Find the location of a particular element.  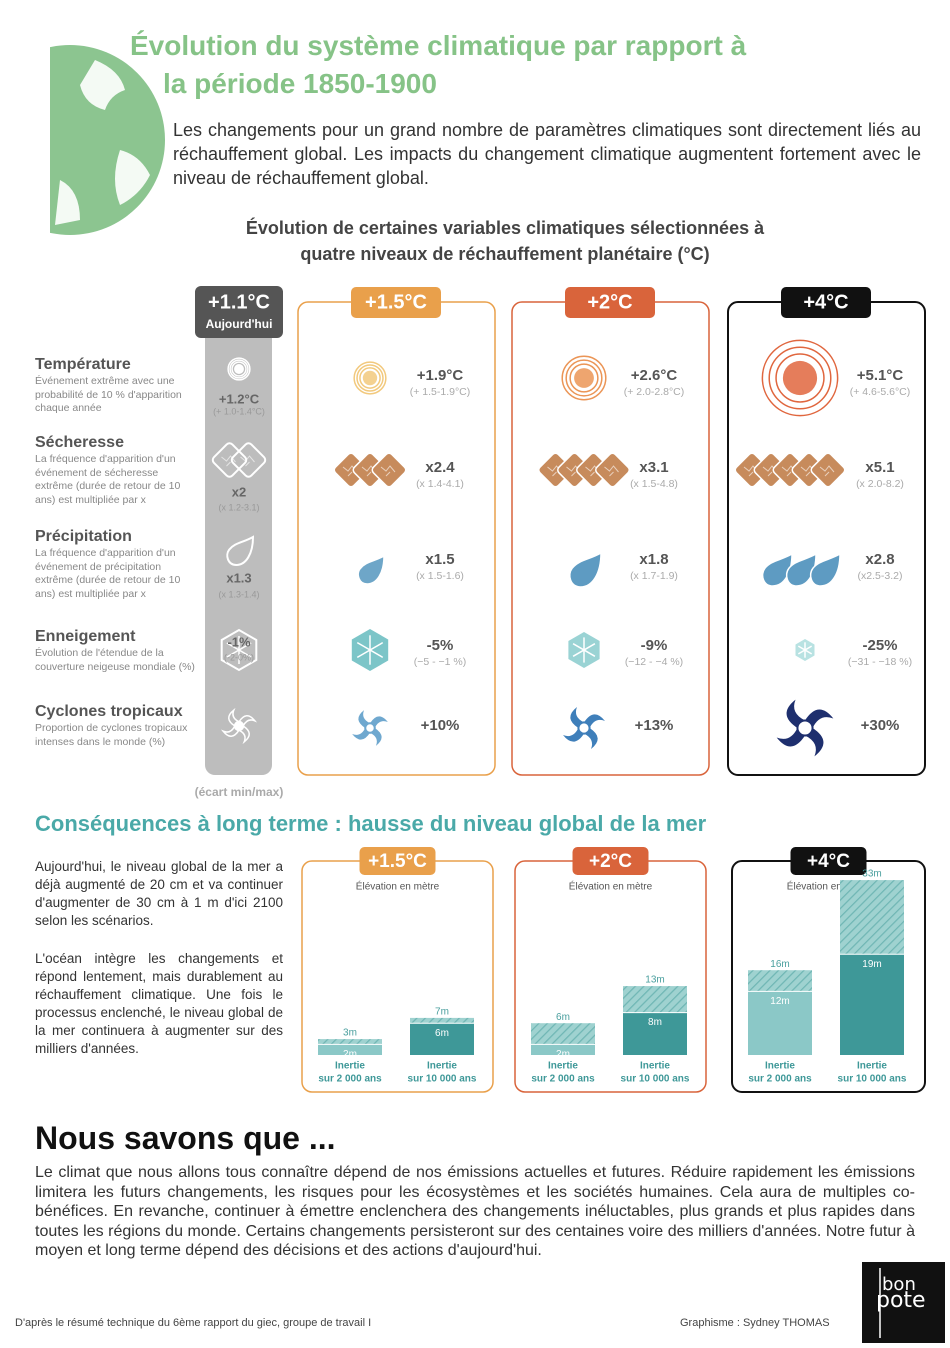

today-range: (-2-0%) is located at coordinates (239, 657).